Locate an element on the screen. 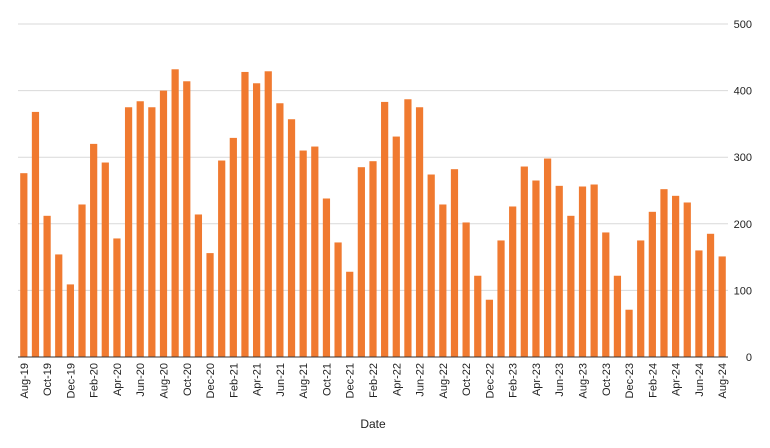  x-tick-label: Dec-20 is located at coordinates (211, 380).